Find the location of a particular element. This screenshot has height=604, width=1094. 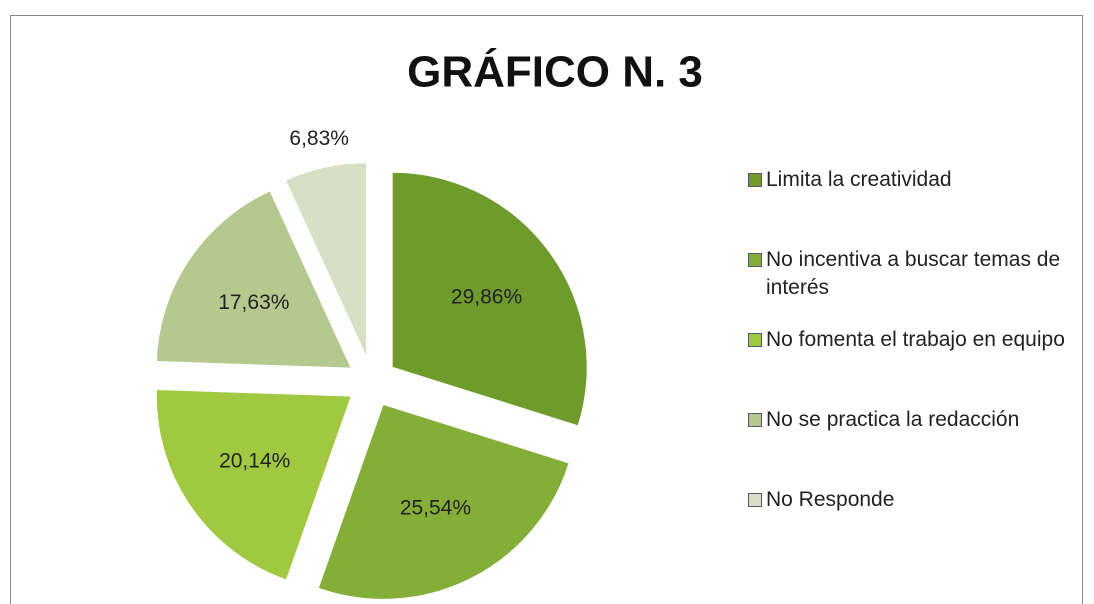

chart-title: GRÁFICO N. 3 is located at coordinates (555, 72).